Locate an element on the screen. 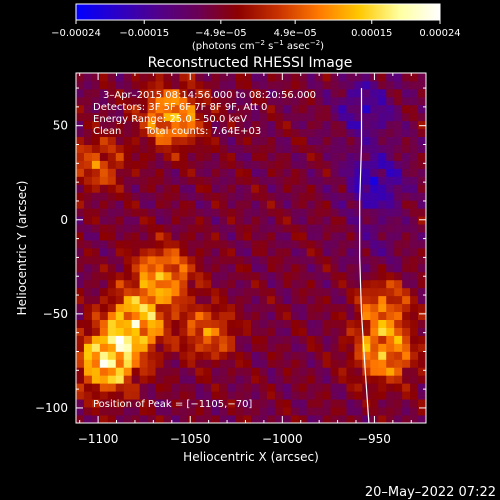 This screenshot has width=500, height=500. y-tick-label: −50 is located at coordinates (55, 314).